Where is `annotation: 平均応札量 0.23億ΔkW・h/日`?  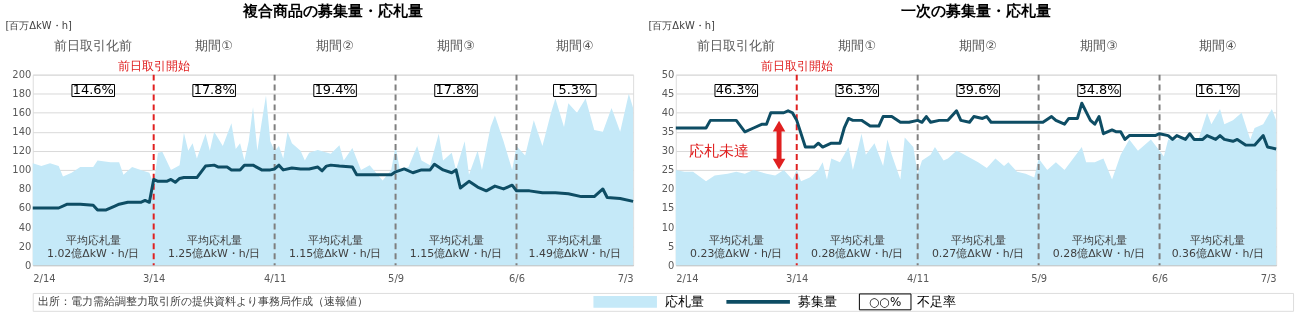 annotation: 平均応札量 0.23億ΔkW・h/日 is located at coordinates (736, 247).